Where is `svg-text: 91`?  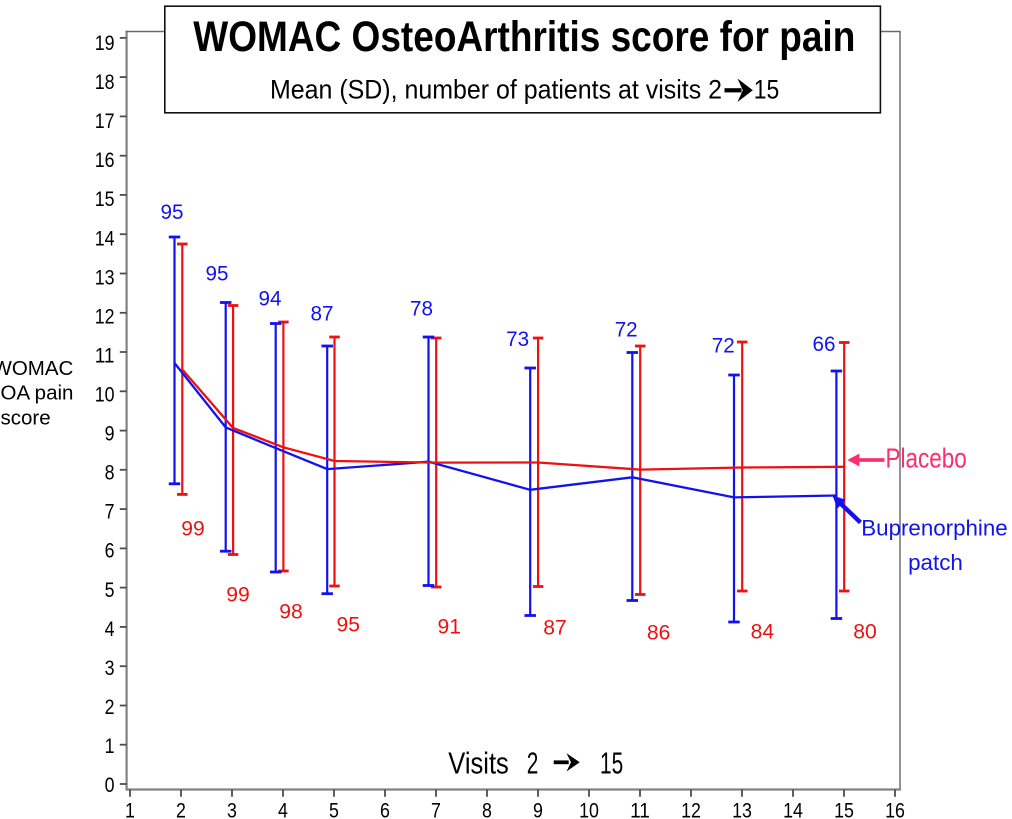 svg-text: 91 is located at coordinates (450, 627).